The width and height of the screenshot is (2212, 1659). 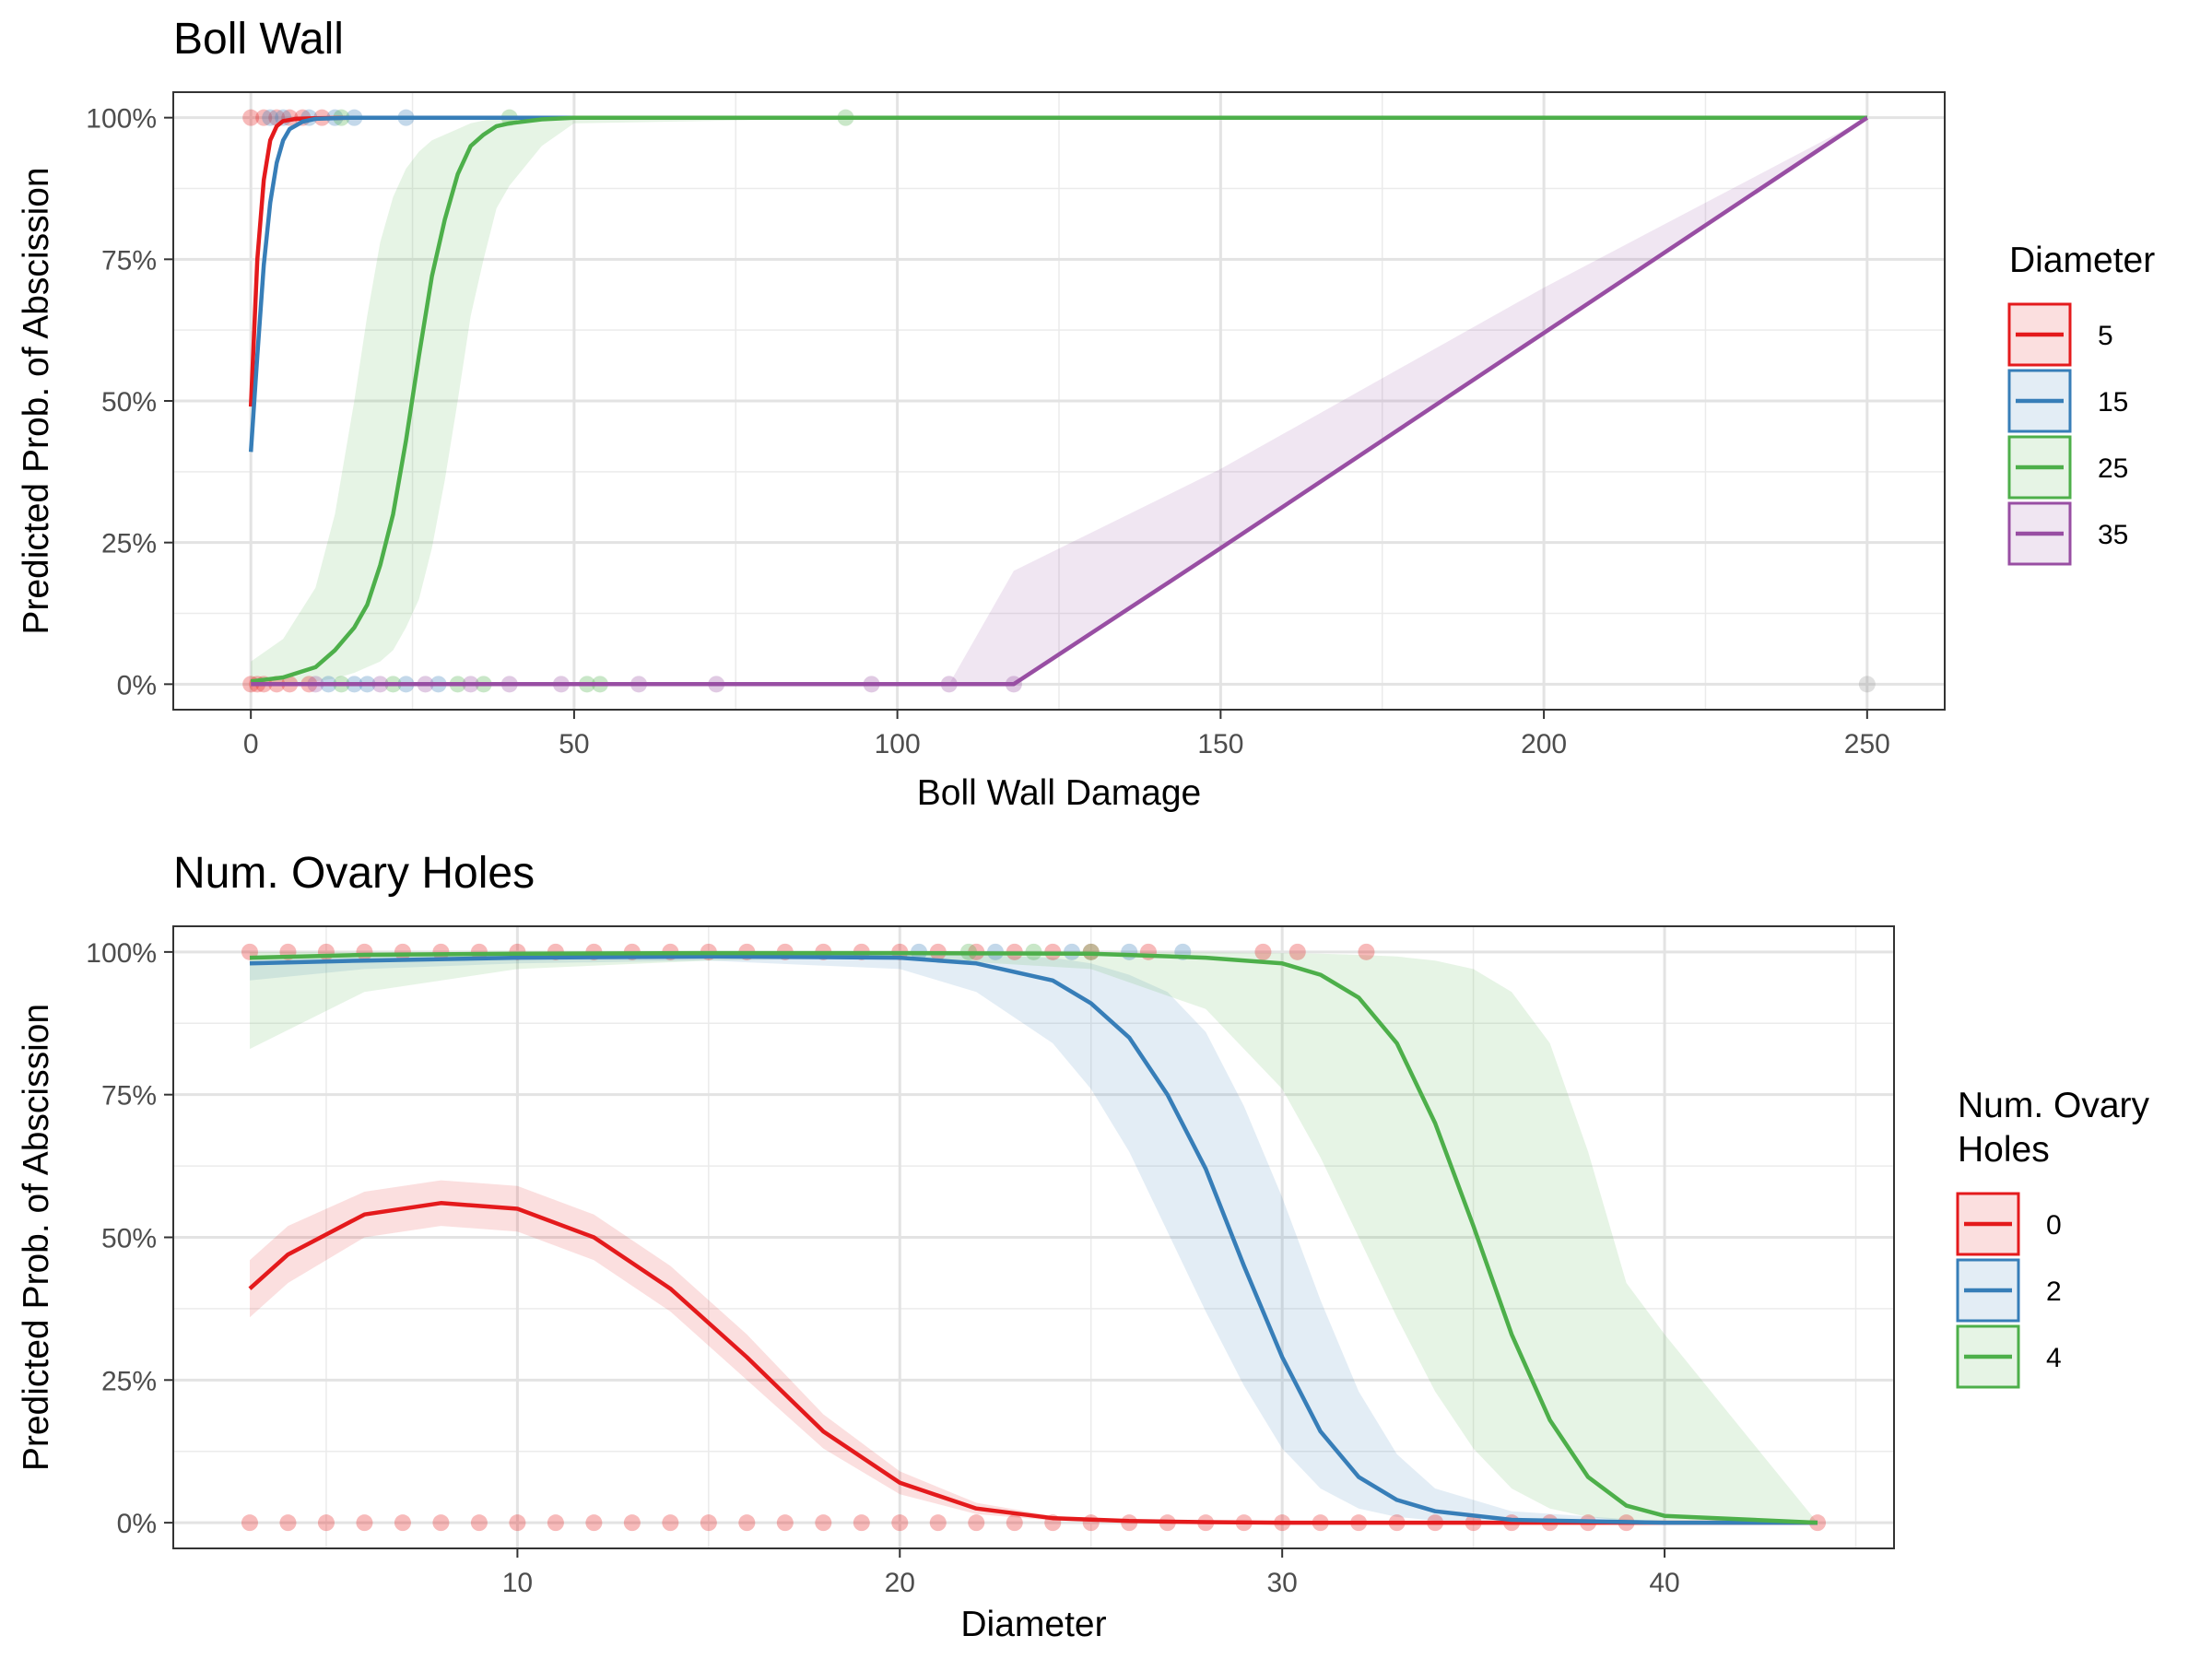 What do you see at coordinates (2113, 535) in the screenshot?
I see `legend-label-35: 35` at bounding box center [2113, 535].